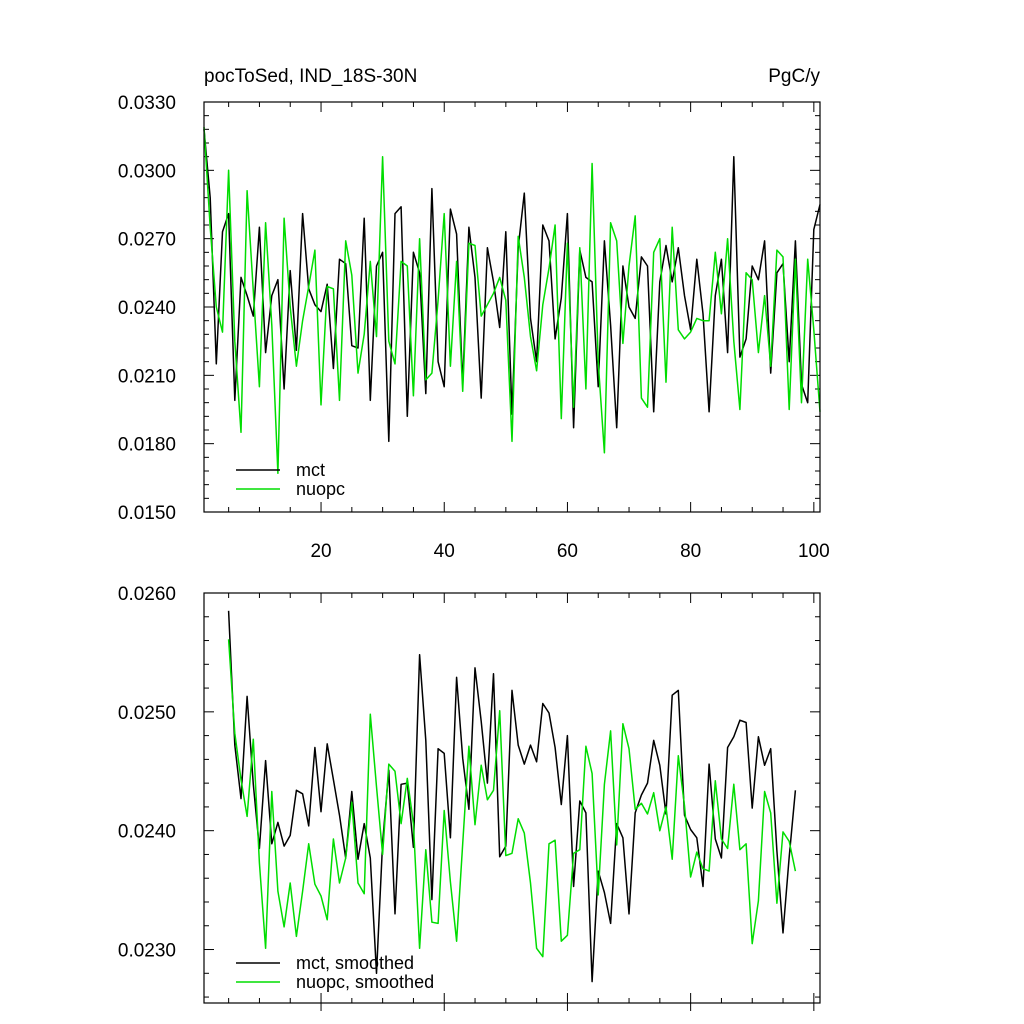  I want to click on x-tick-label: 100, so click(814, 551).